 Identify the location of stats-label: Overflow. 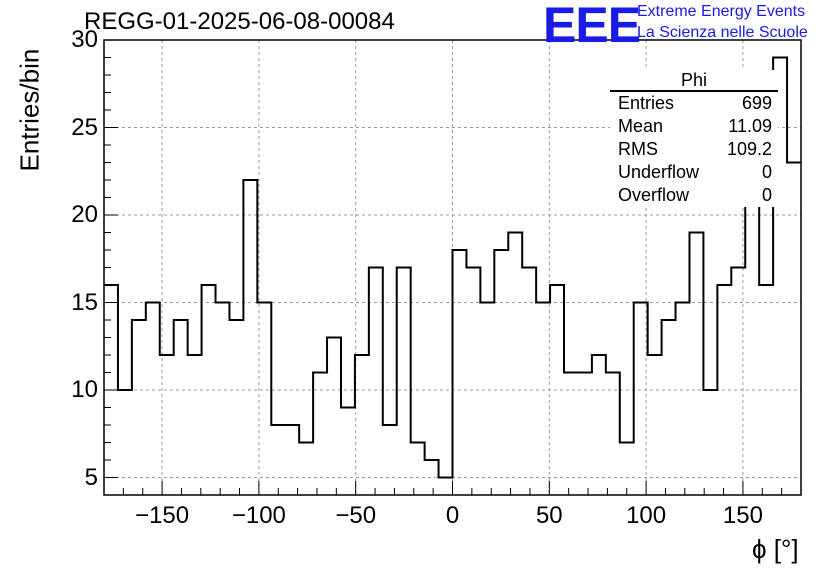
(654, 195).